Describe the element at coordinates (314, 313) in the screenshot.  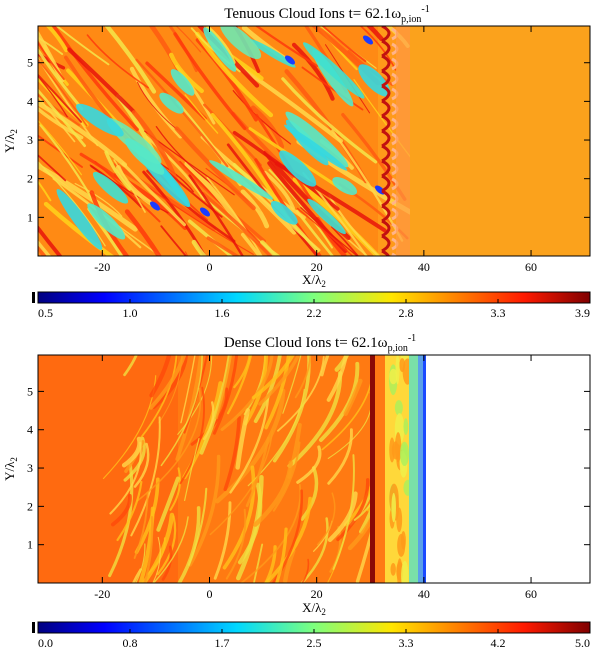
I see `colorbar-tick-label: 2.2` at that location.